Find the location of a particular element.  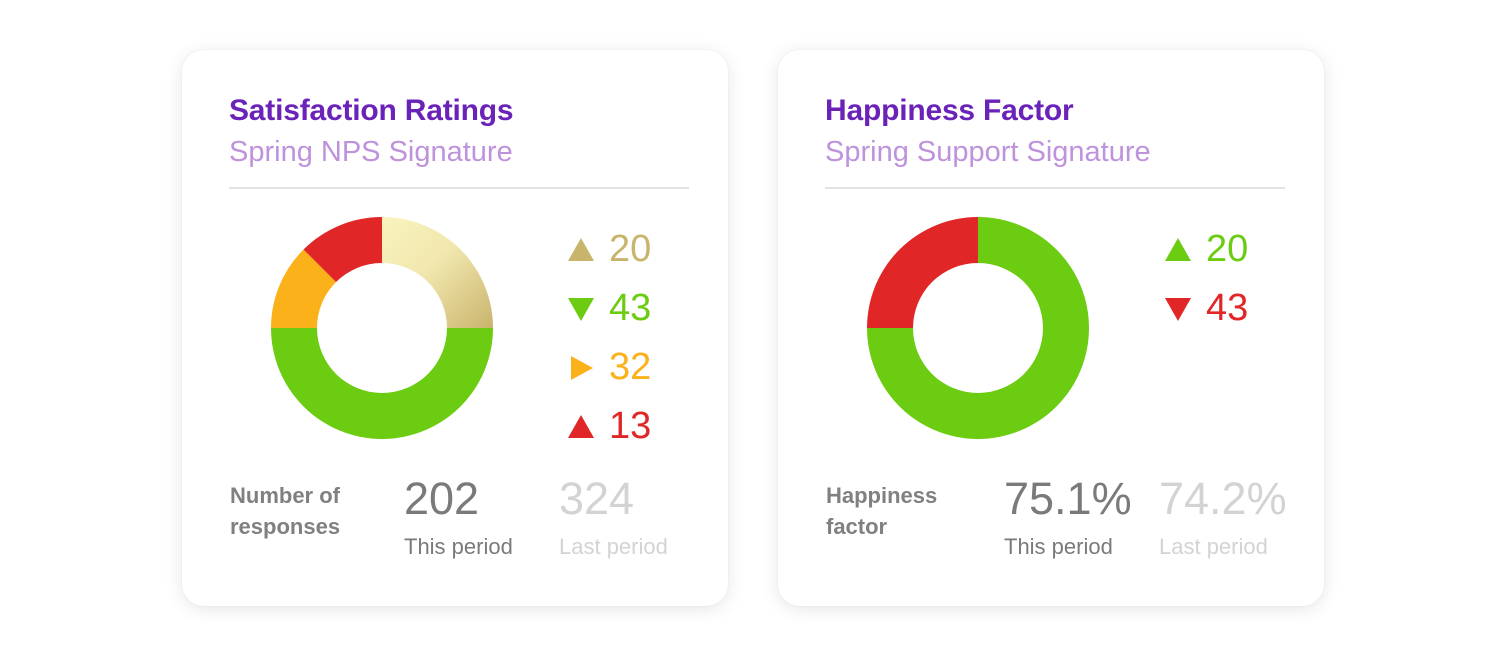

this-period-stat: 75.1% This period is located at coordinates (1068, 517).